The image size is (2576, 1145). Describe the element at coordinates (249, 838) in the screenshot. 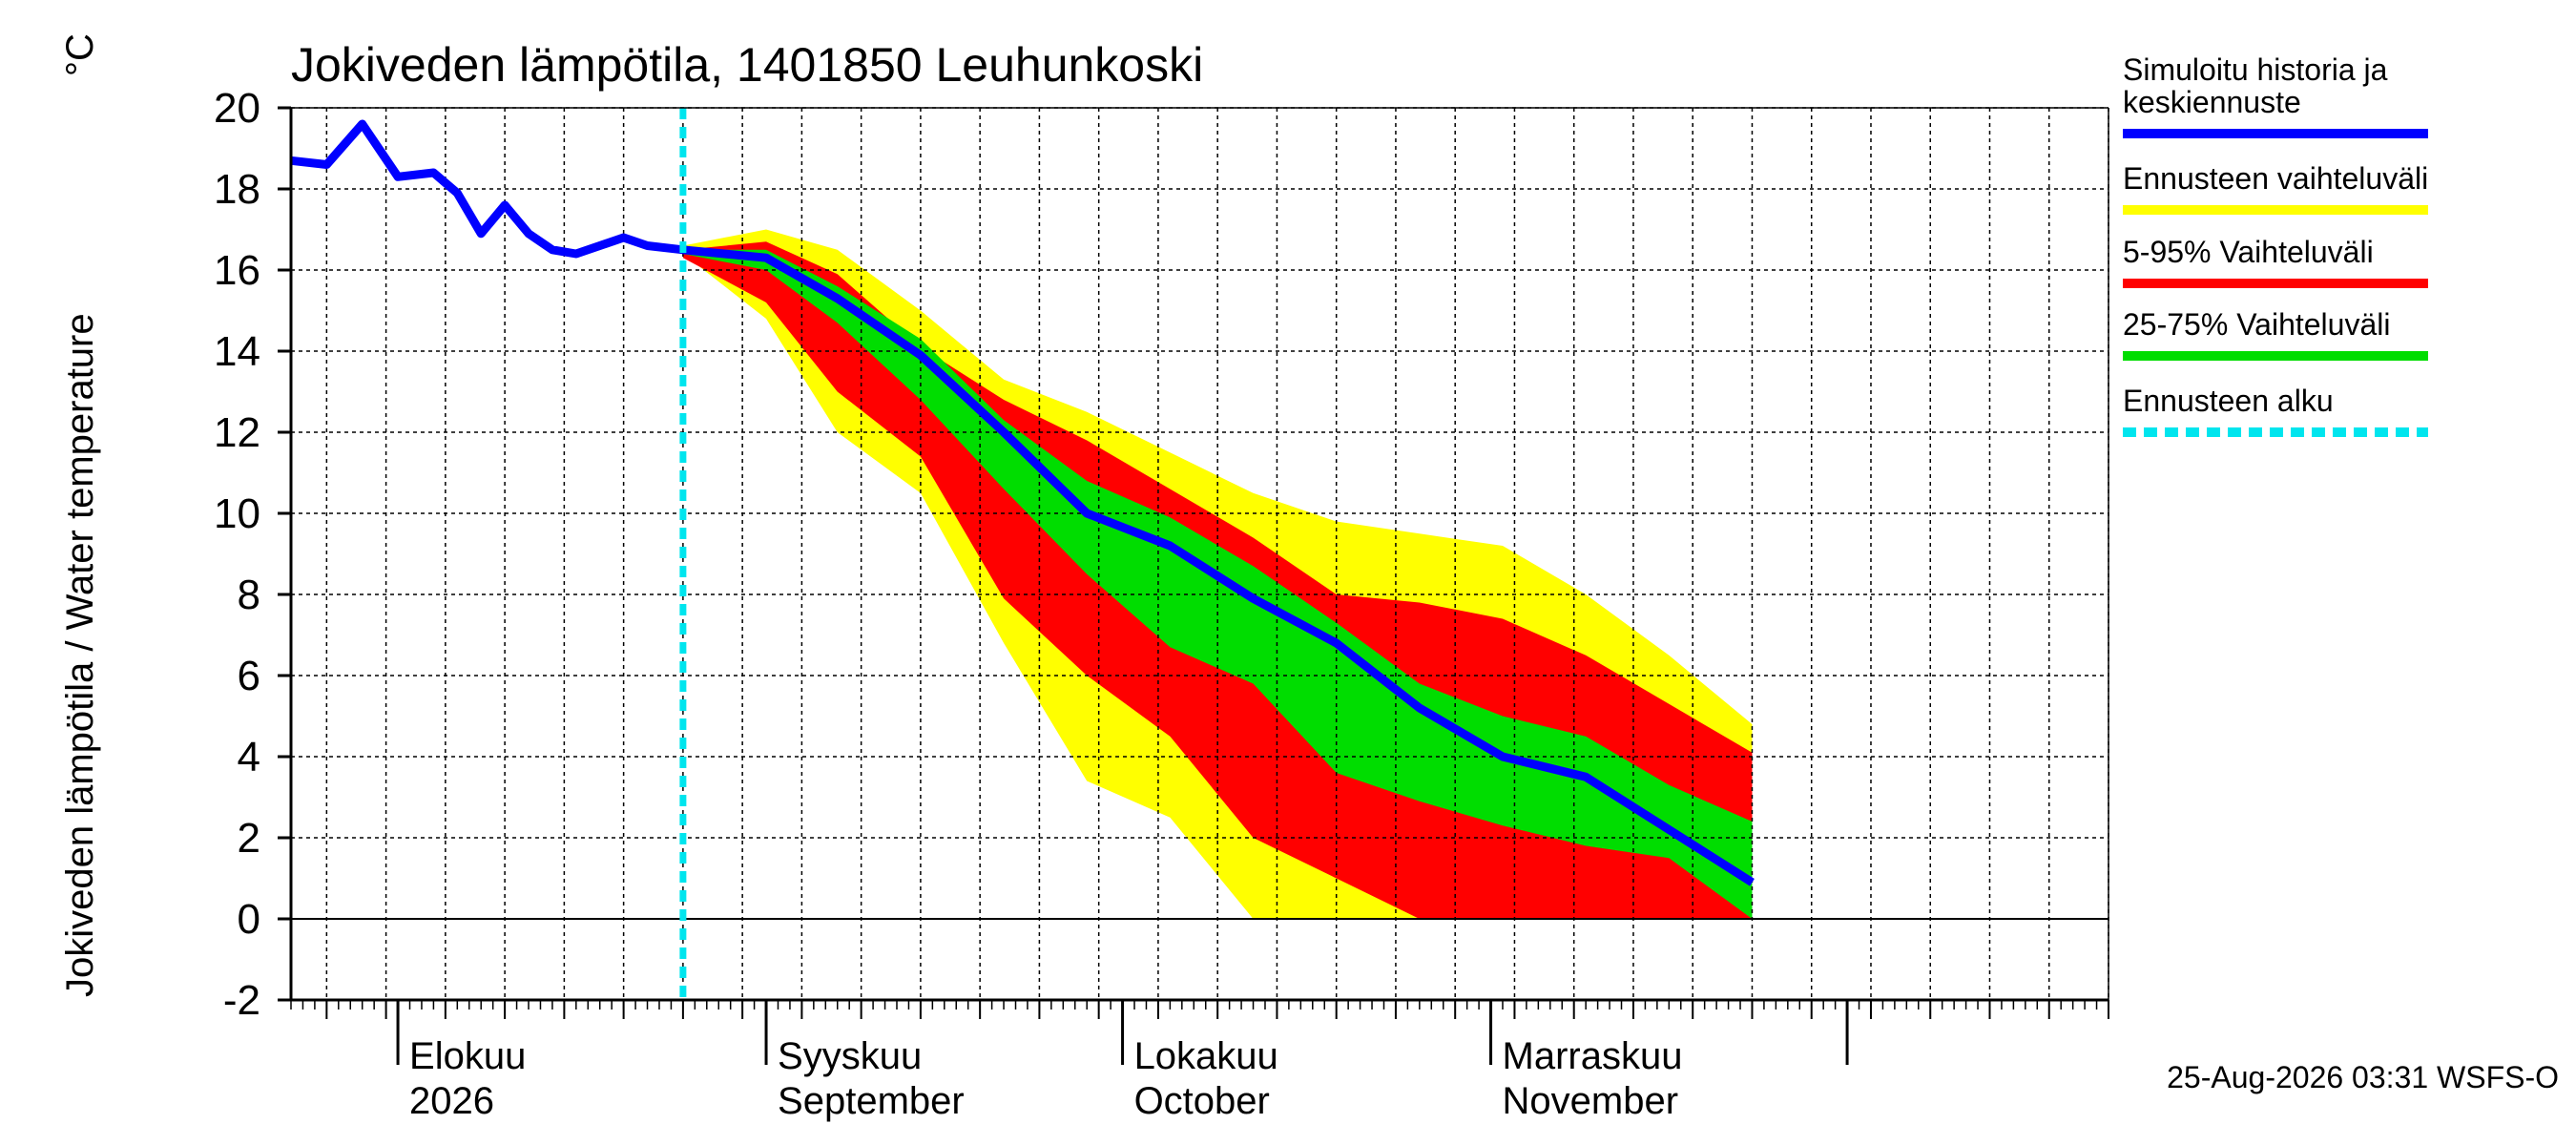

I see `tick-label-y: 2` at that location.